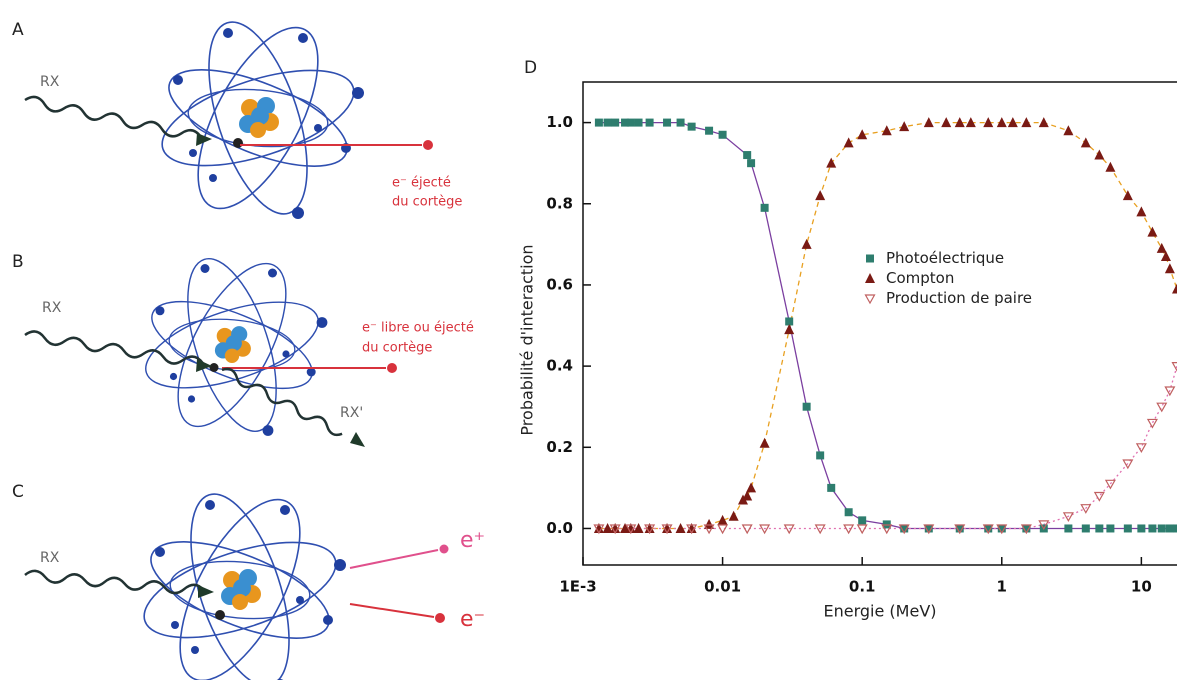 Image resolution: width=1177 pixels, height=684 pixels. I want to click on x-tick-label: 1E-3, so click(577, 587).